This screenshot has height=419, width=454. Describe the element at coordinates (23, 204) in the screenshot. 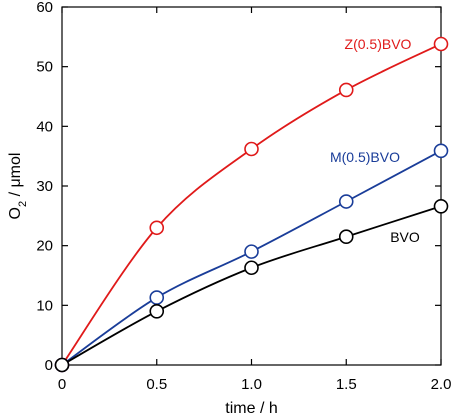

I see `y-axis-title-subscript: 2` at that location.